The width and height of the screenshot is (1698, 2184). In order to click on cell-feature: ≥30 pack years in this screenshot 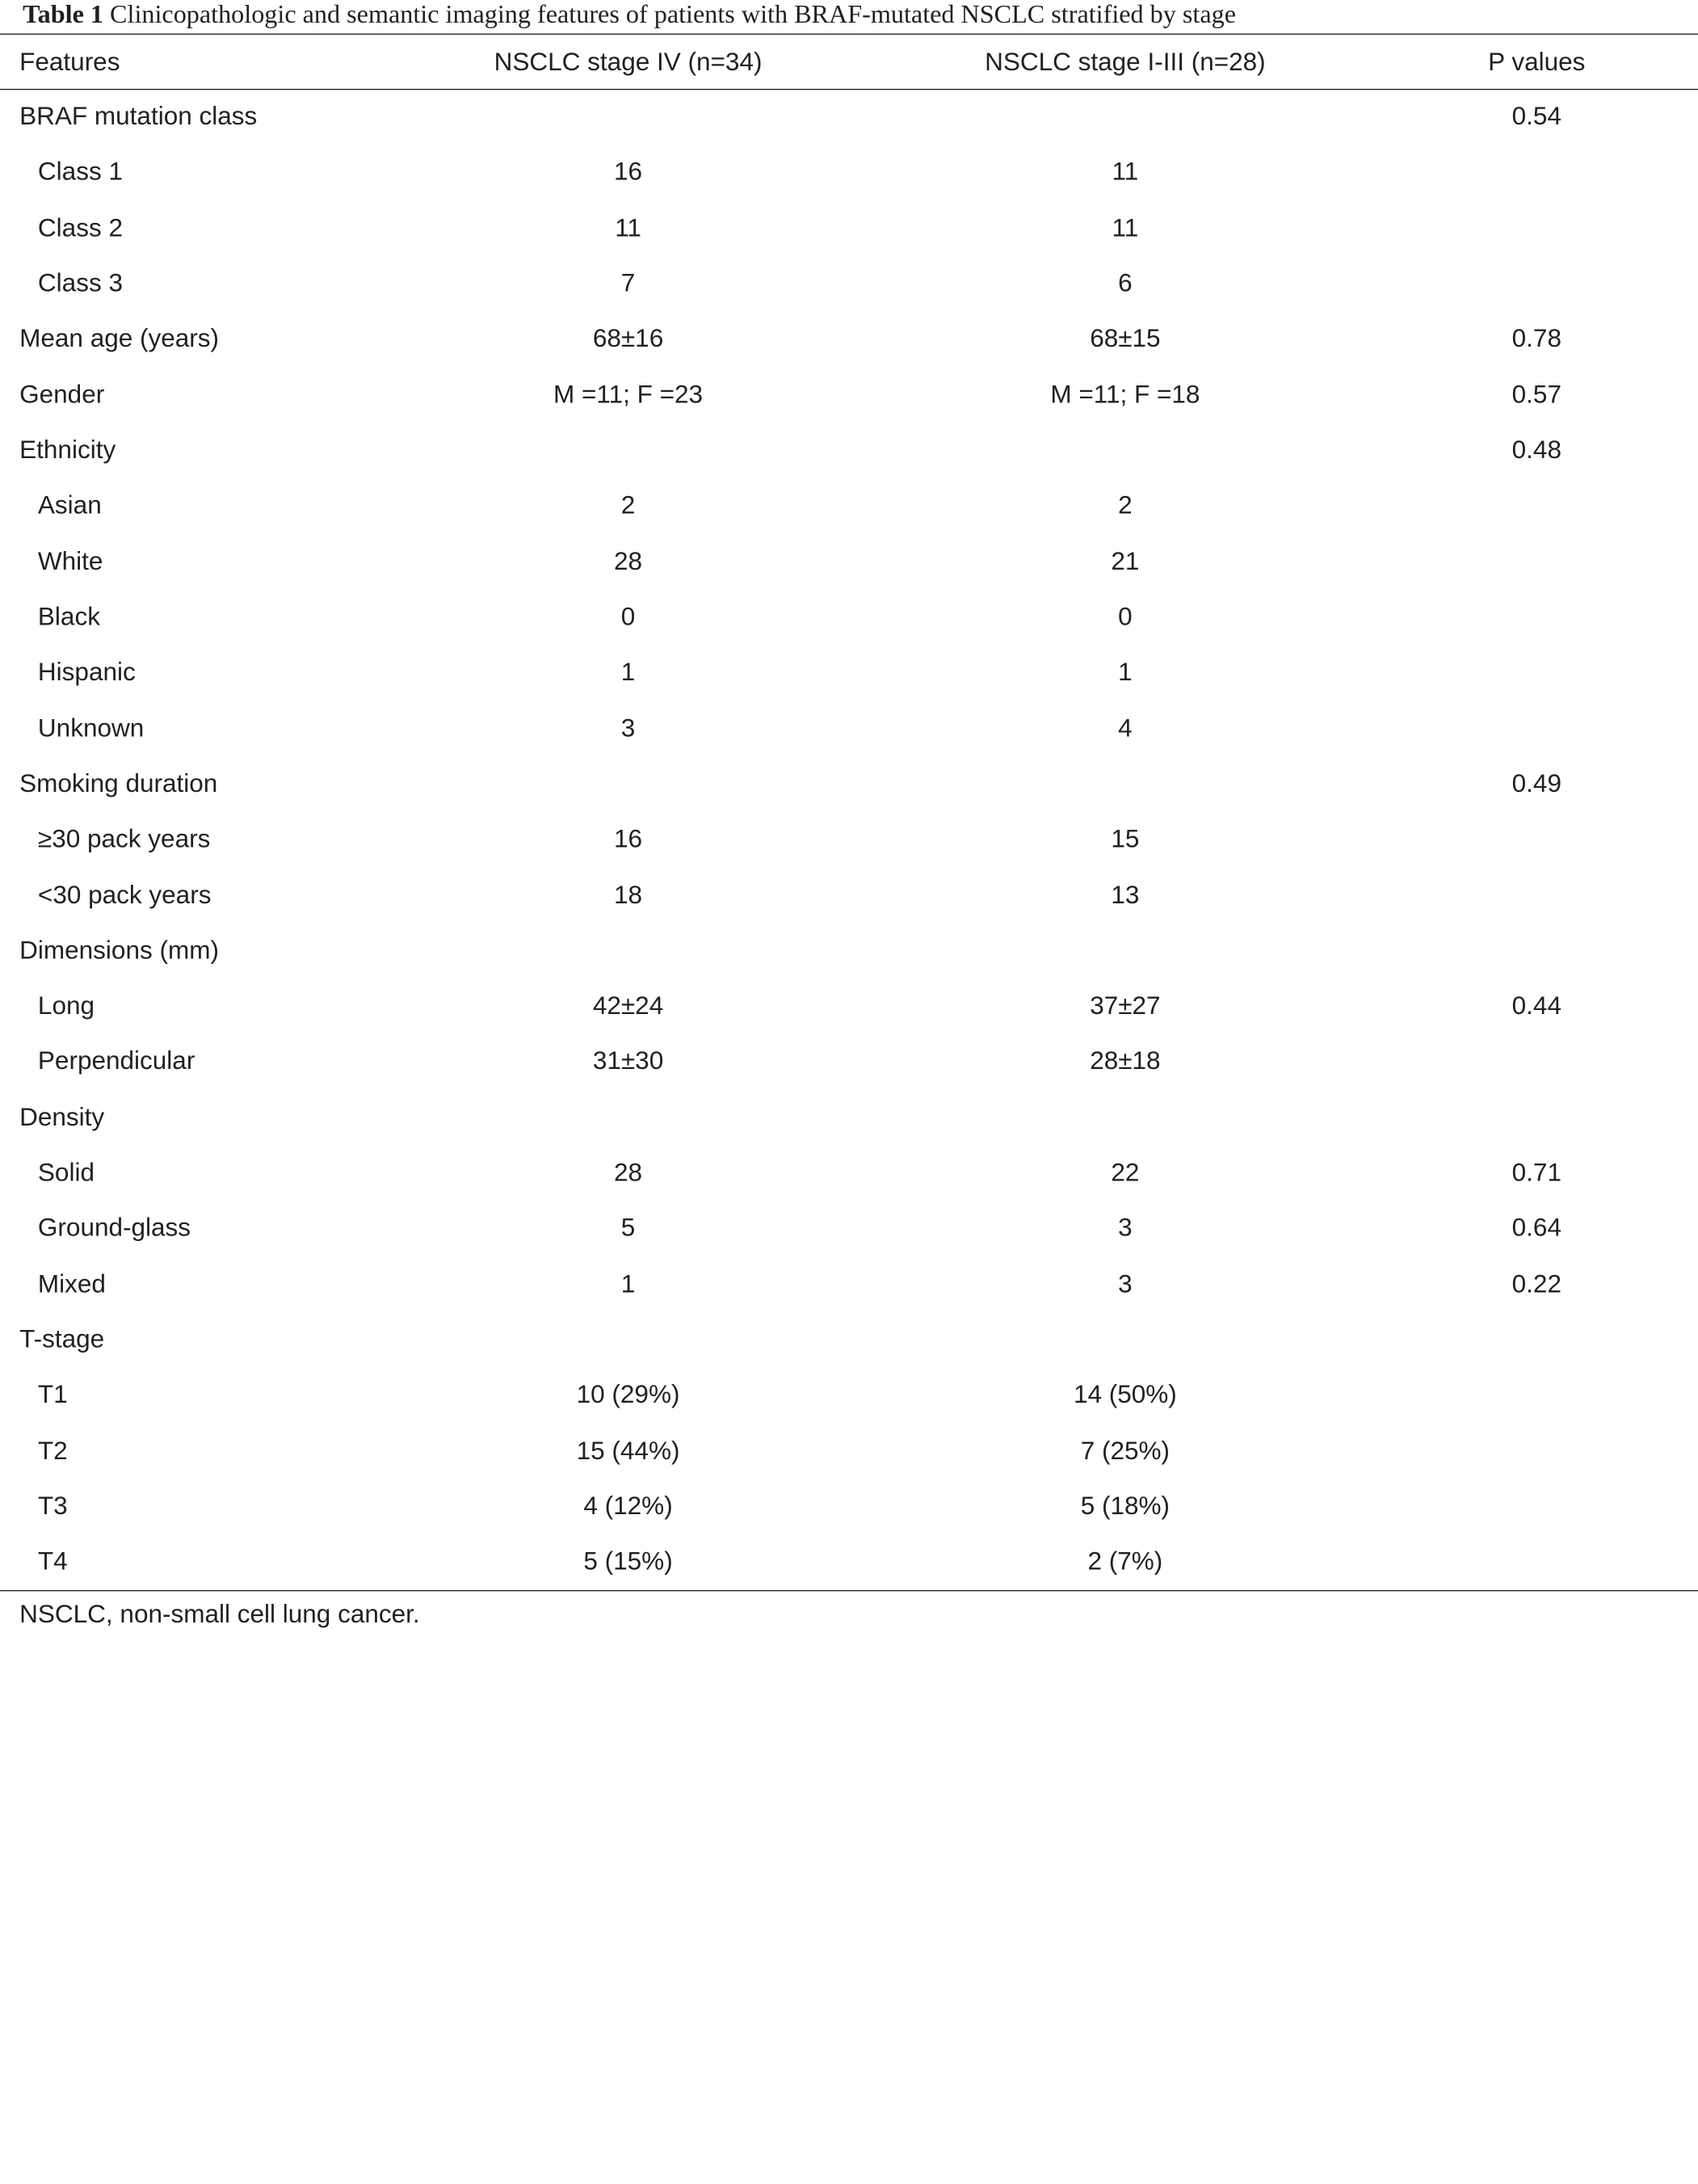, I will do `click(124, 839)`.